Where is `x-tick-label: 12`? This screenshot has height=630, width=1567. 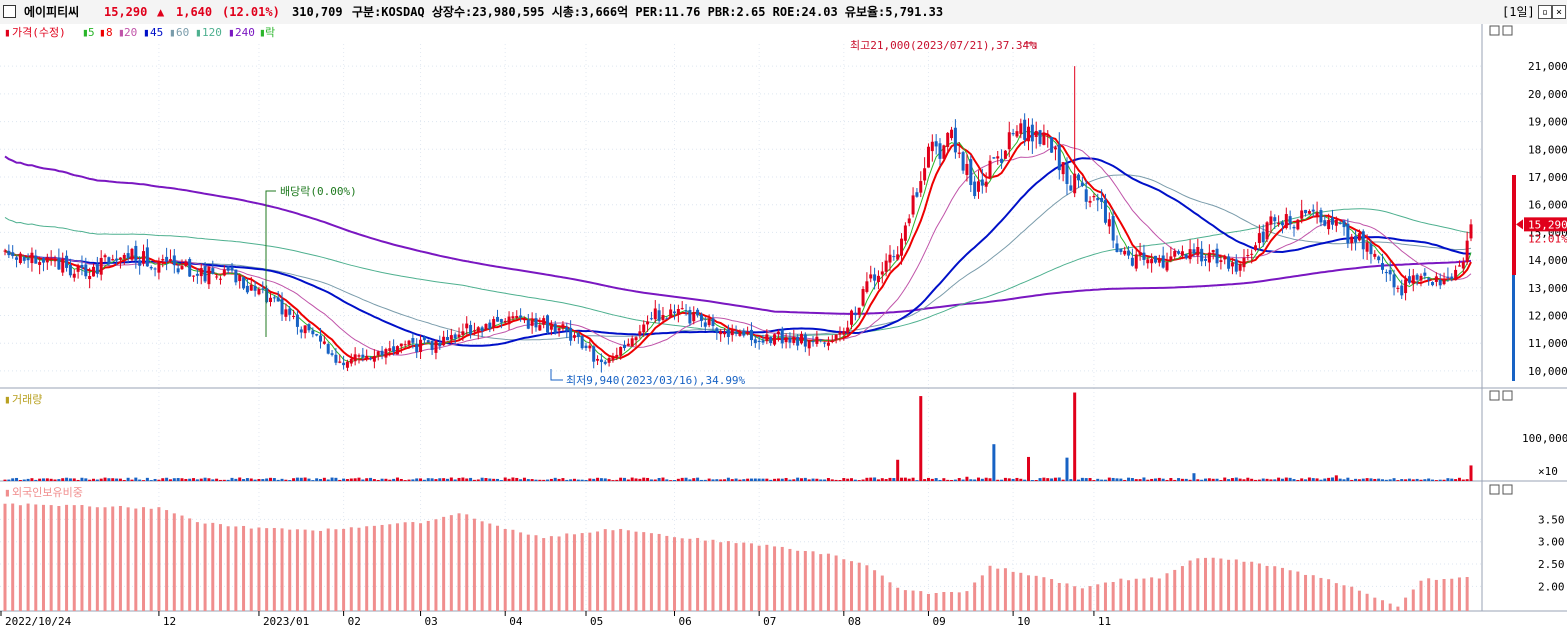 x-tick-label: 12 is located at coordinates (169, 621).